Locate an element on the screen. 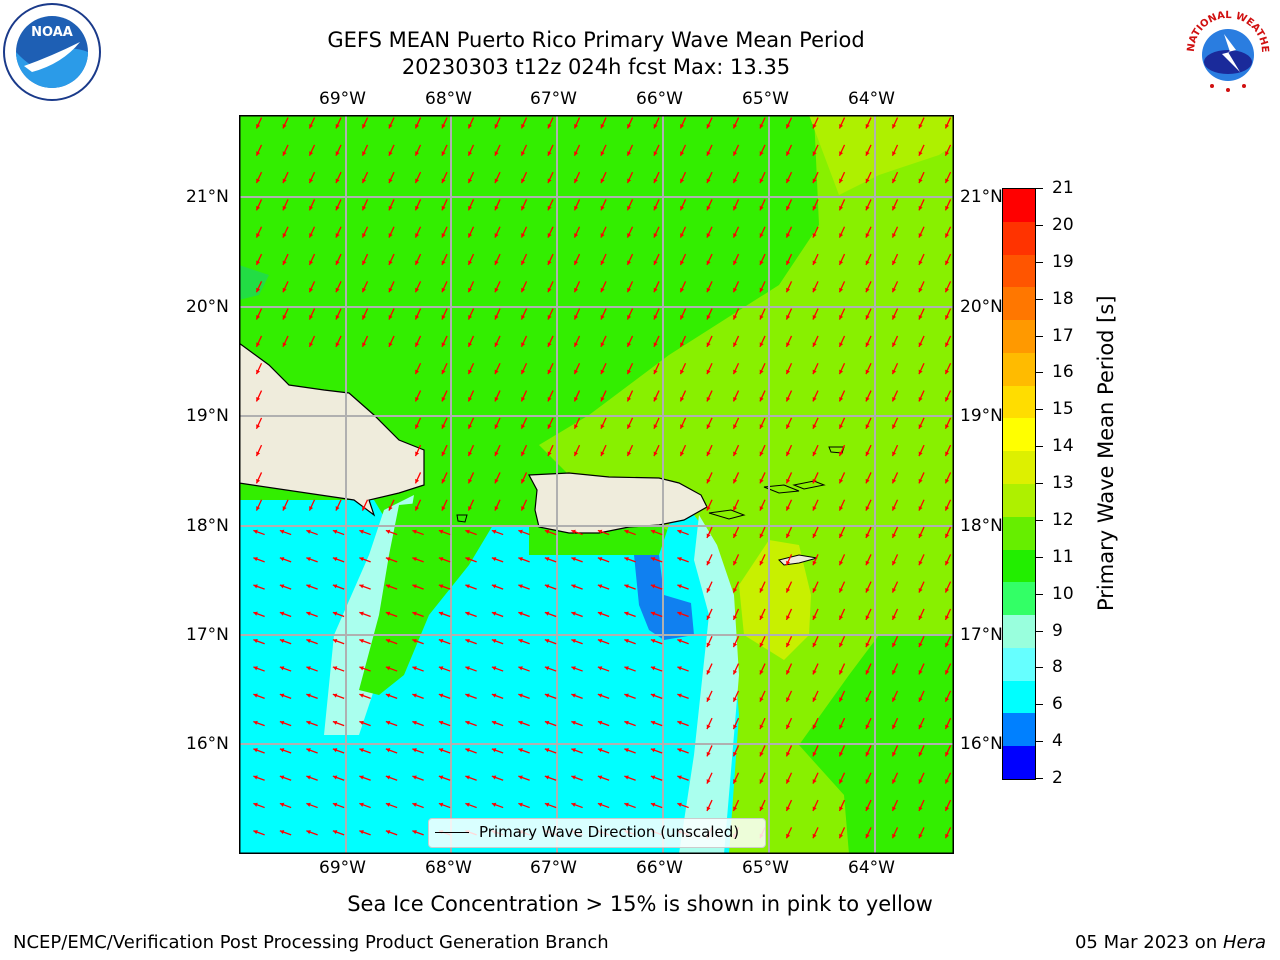  colorbar-tick-label: 13 is located at coordinates (1063, 483).